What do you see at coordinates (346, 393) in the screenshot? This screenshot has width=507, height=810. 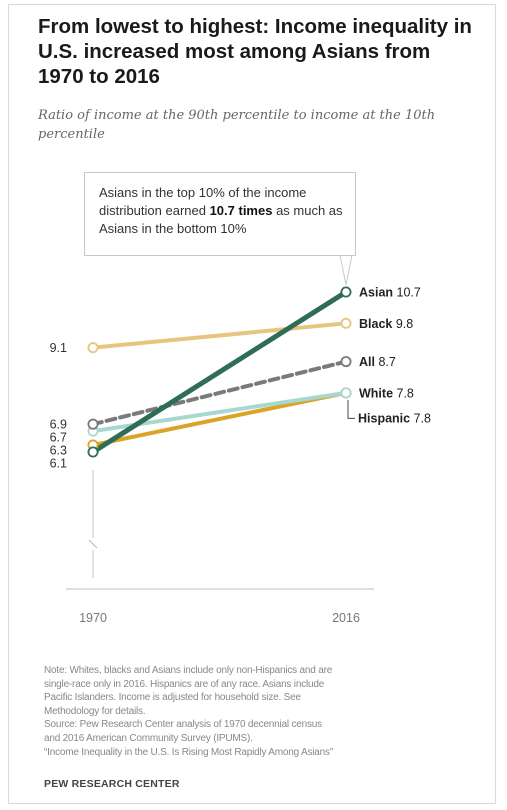 I see `data-point-hispanic` at bounding box center [346, 393].